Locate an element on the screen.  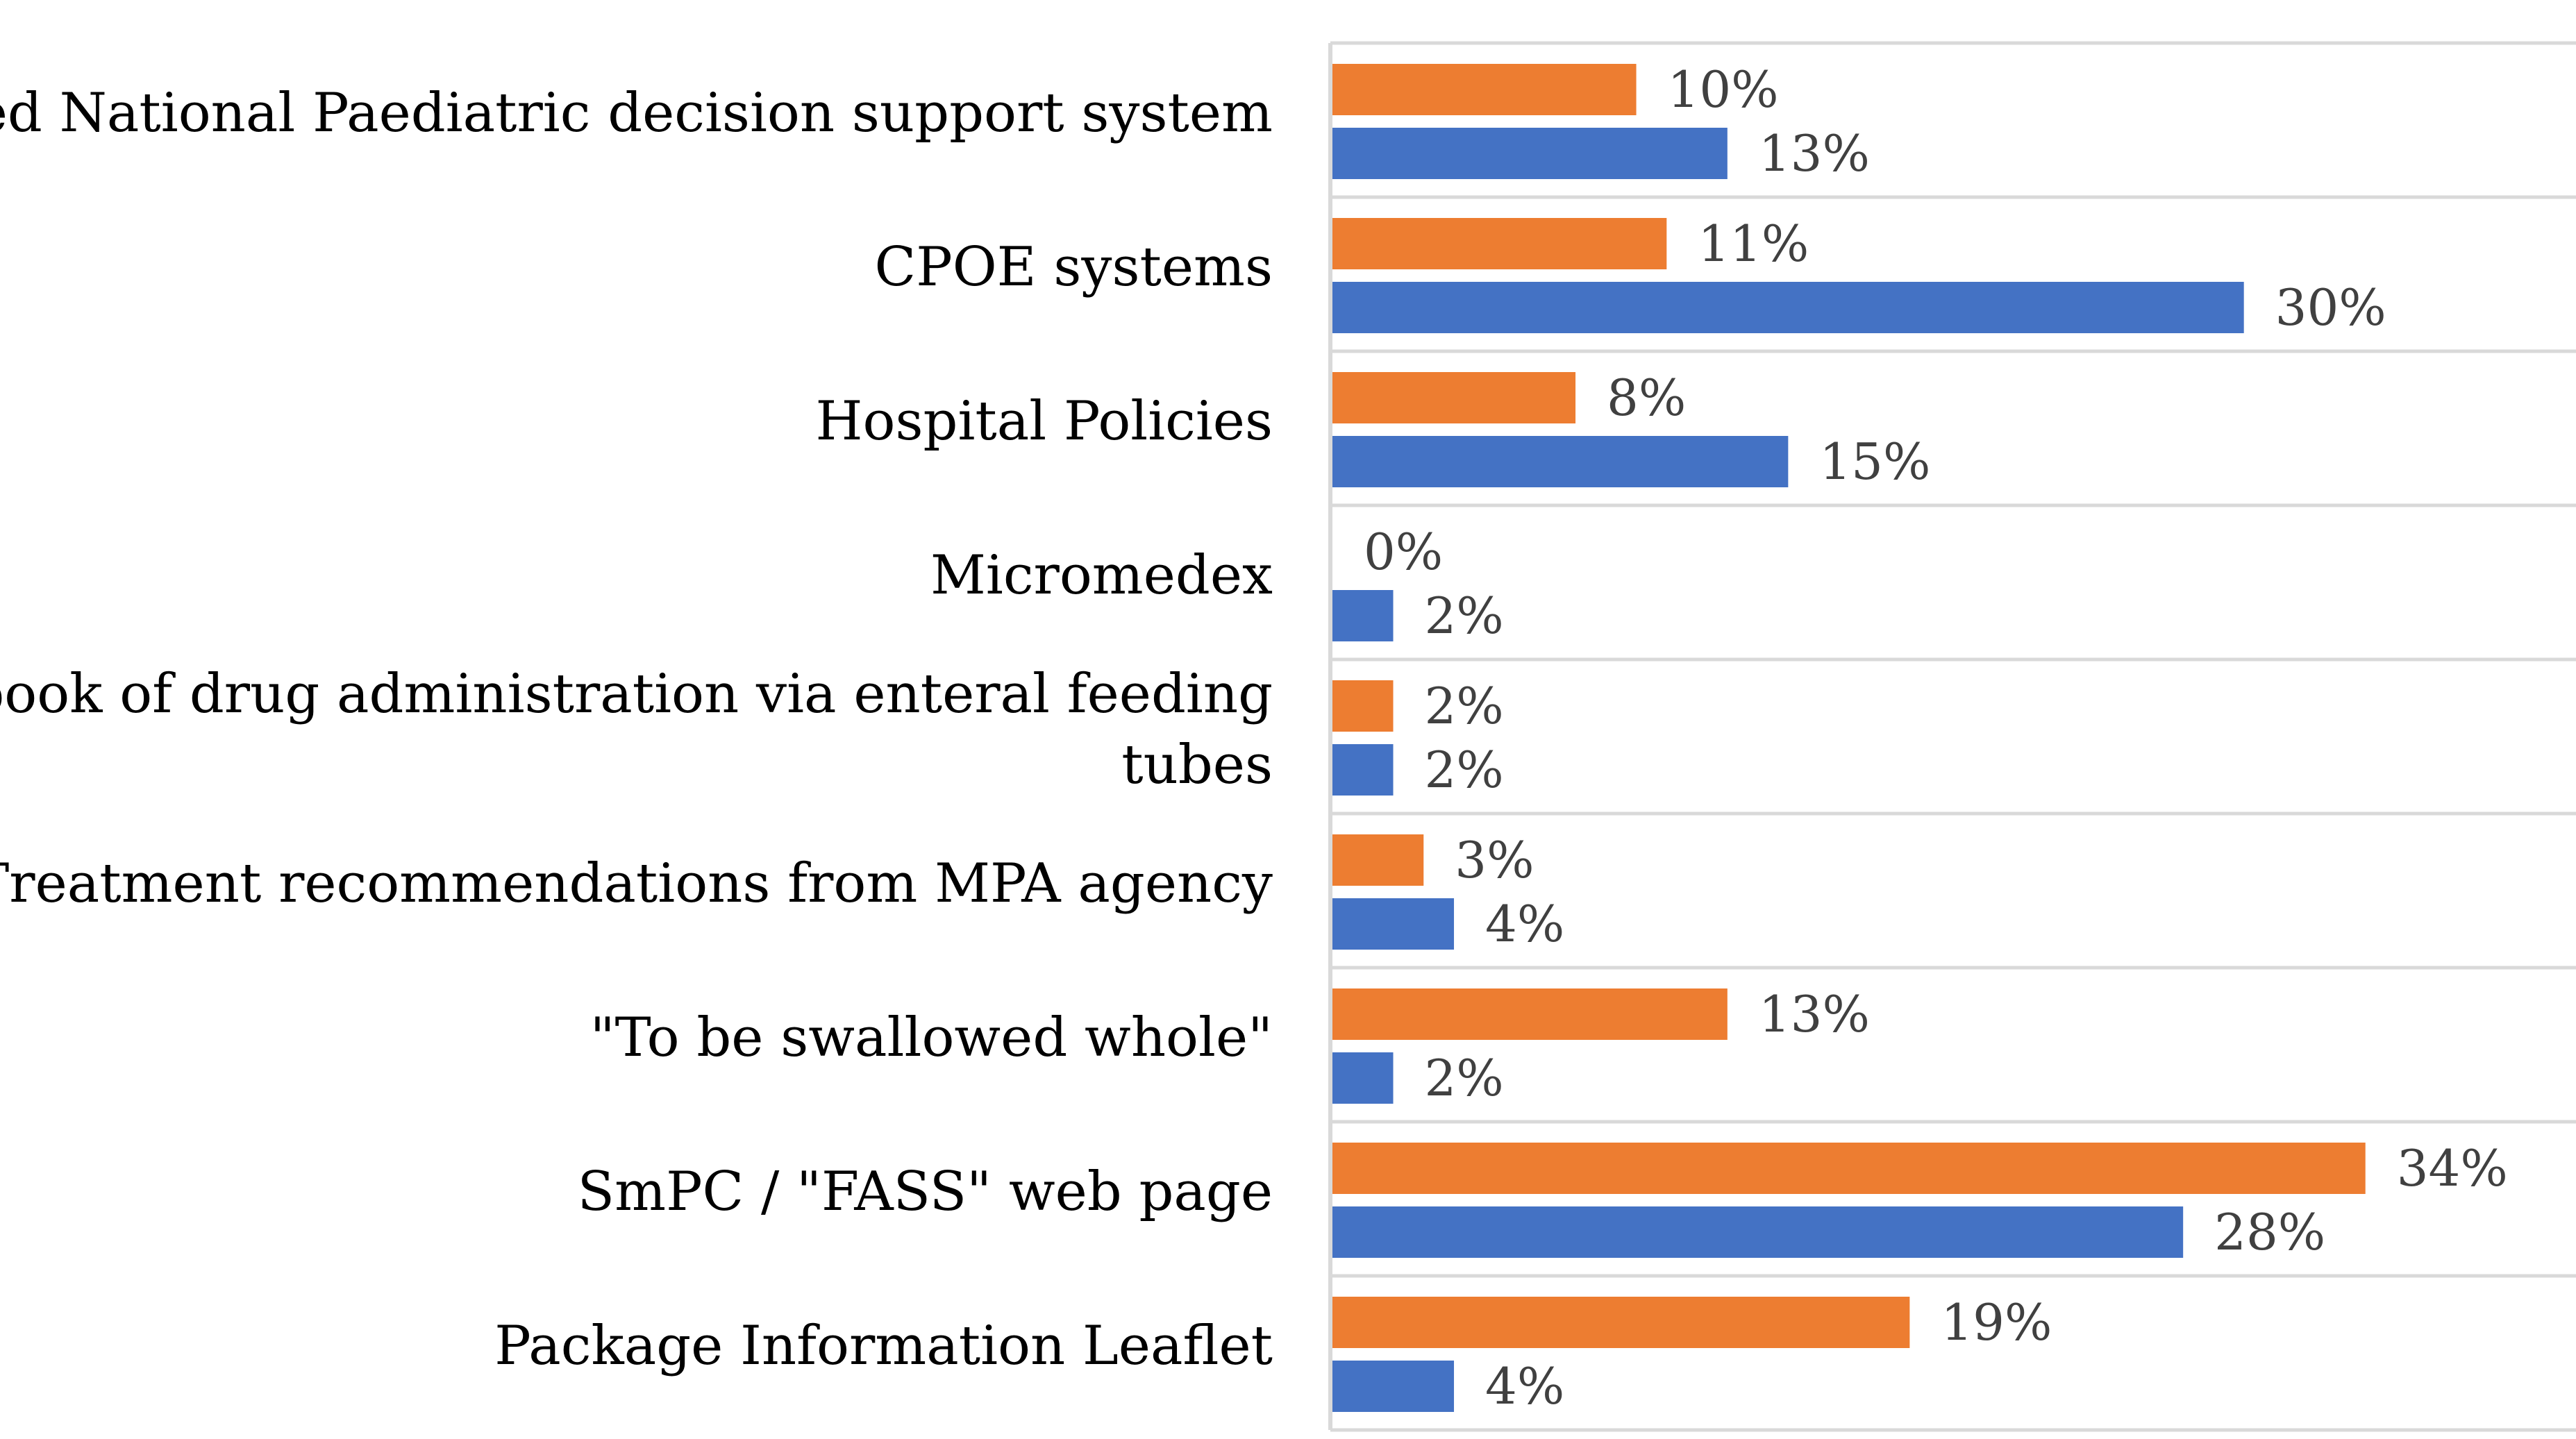
data-label-series-1-5: 3% is located at coordinates (1494, 860).